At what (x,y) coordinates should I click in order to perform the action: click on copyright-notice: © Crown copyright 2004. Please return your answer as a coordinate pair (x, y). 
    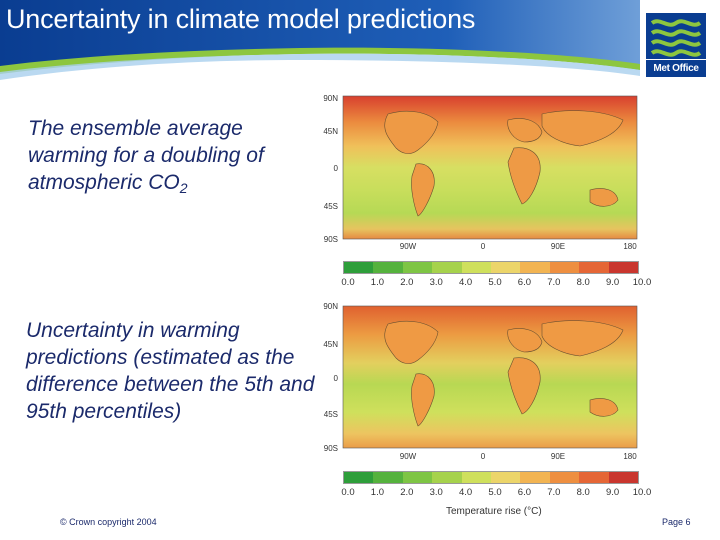
    Looking at the image, I should click on (108, 522).